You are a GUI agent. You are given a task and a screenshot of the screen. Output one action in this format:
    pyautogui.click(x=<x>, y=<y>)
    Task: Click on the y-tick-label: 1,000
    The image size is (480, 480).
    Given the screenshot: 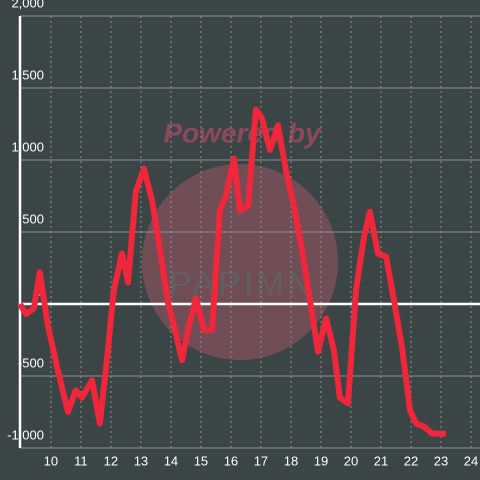 What is the action you would take?
    pyautogui.click(x=27, y=146)
    